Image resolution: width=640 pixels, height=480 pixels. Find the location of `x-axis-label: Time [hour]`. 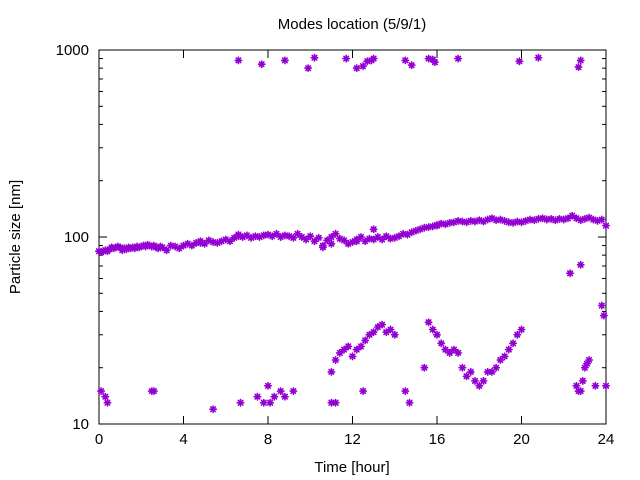

x-axis-label: Time [hour] is located at coordinates (351, 467).